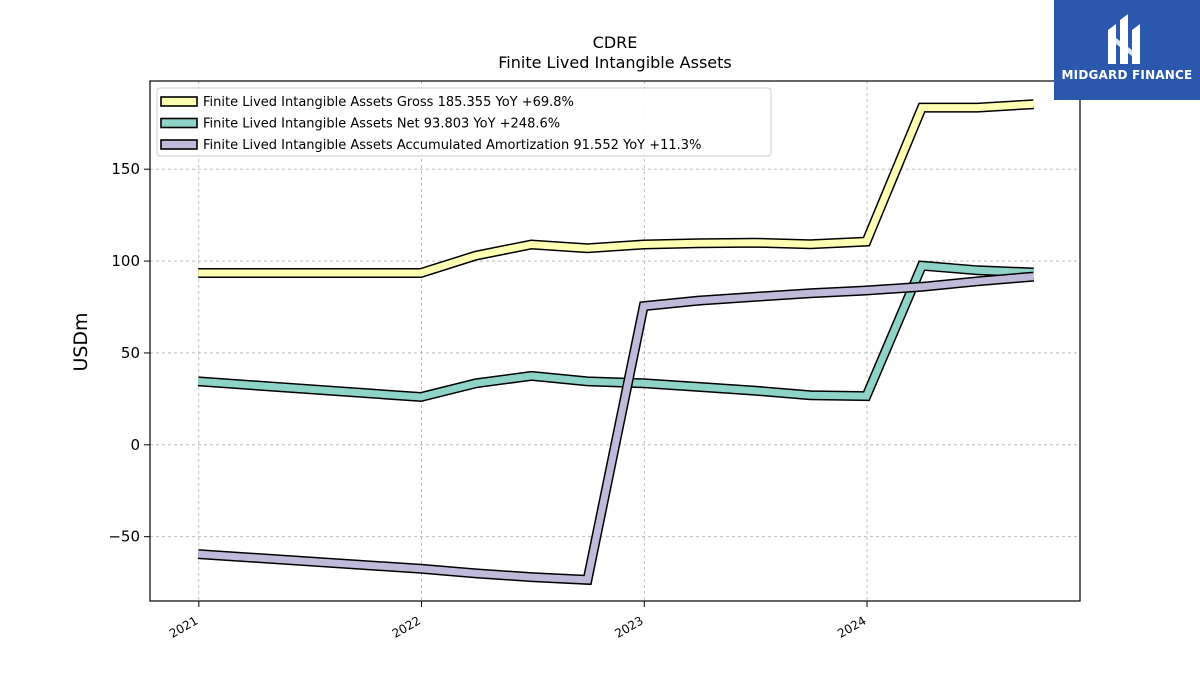 This screenshot has height=675, width=1200. What do you see at coordinates (81, 341) in the screenshot?
I see `y-axis-label: USDm` at bounding box center [81, 341].